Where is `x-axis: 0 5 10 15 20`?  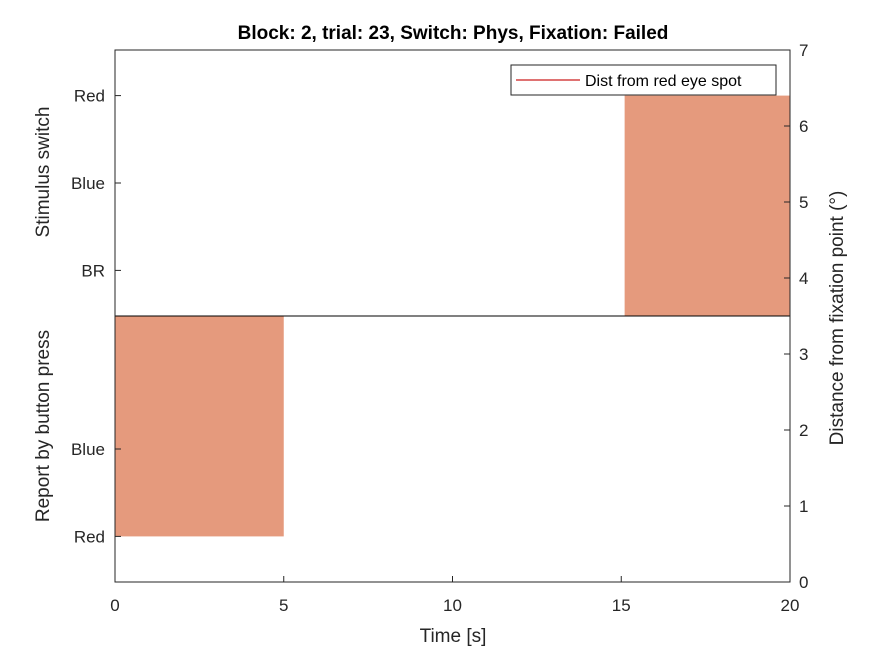
x-axis: 0 5 10 15 20 is located at coordinates (454, 595).